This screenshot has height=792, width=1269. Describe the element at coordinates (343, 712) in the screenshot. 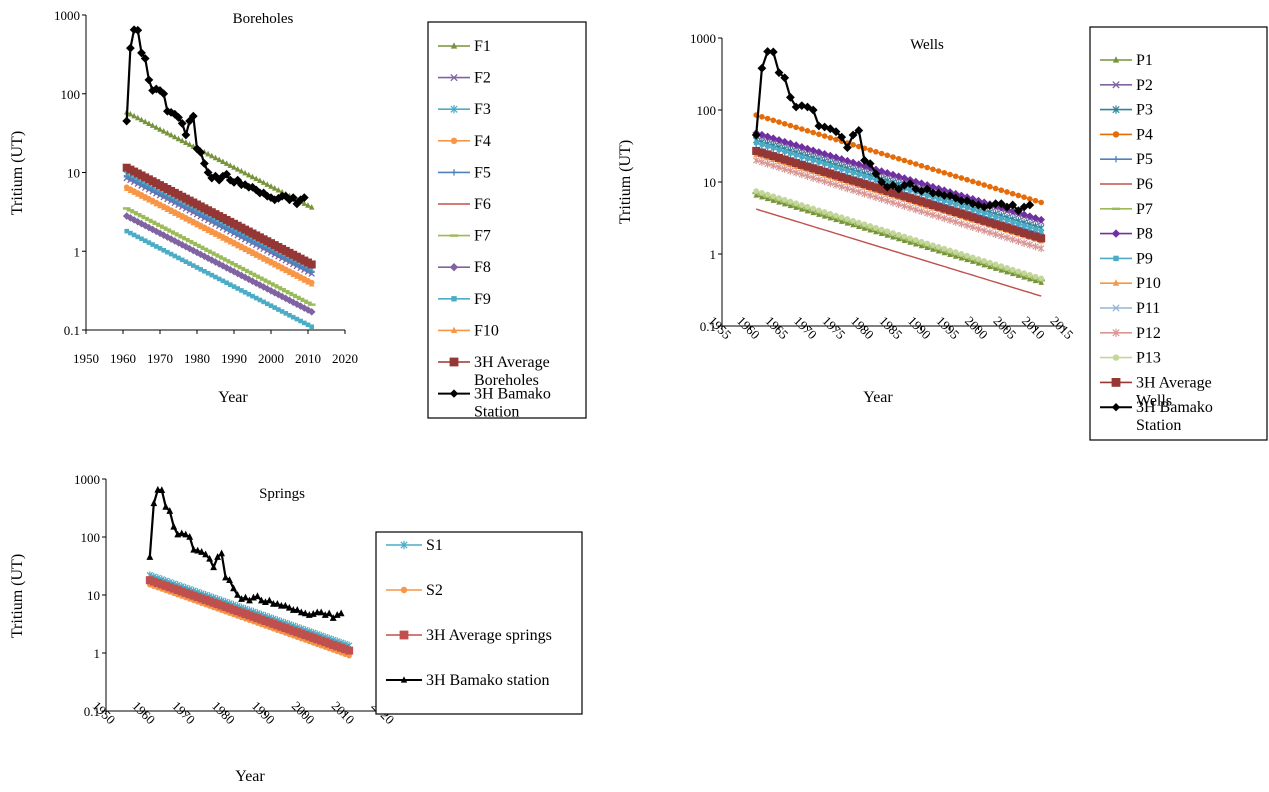

I see `x-tick-label: 2010` at that location.